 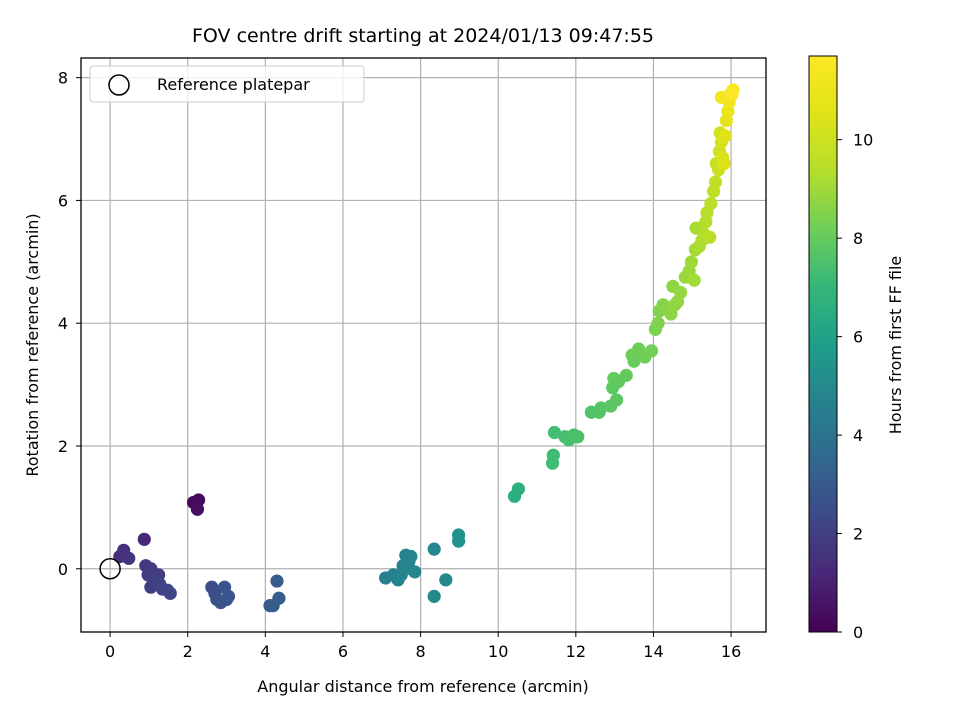 What do you see at coordinates (188, 651) in the screenshot?
I see `x-tick-label: 2` at bounding box center [188, 651].